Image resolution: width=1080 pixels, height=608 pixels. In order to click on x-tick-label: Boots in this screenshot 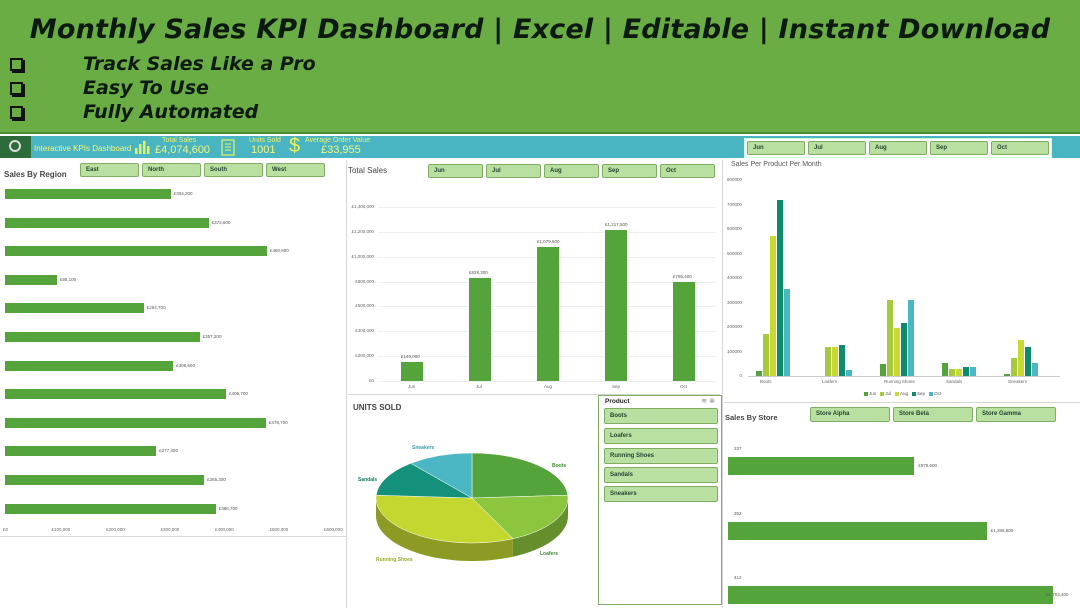, I will do `click(766, 381)`.